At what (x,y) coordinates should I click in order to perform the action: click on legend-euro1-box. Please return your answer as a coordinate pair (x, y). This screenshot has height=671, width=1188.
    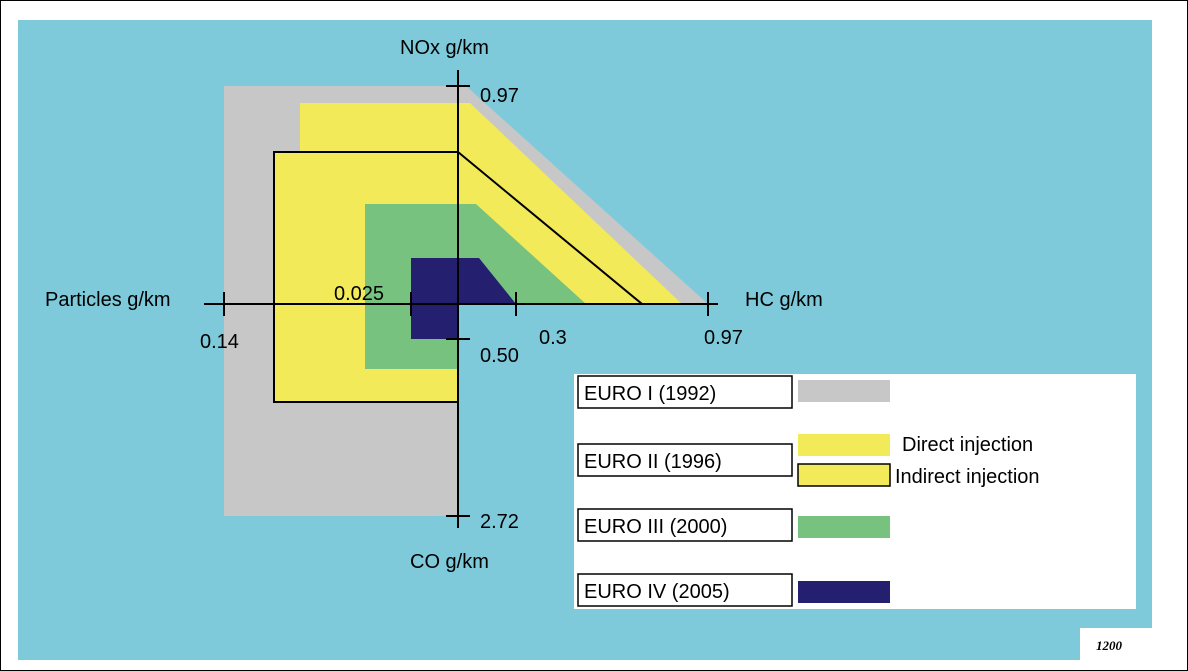
    Looking at the image, I should click on (685, 392).